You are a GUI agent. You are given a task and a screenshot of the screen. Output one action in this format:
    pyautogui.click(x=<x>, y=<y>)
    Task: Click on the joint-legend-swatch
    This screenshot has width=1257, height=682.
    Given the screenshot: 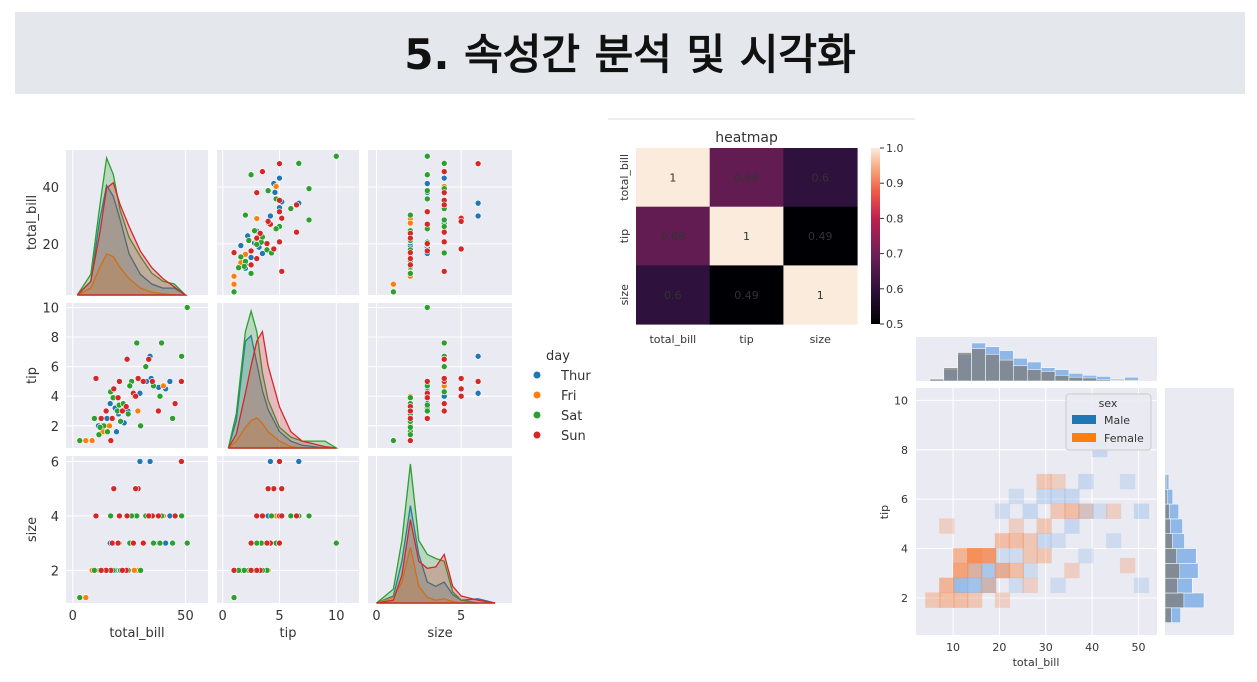 What is the action you would take?
    pyautogui.click(x=1084, y=437)
    